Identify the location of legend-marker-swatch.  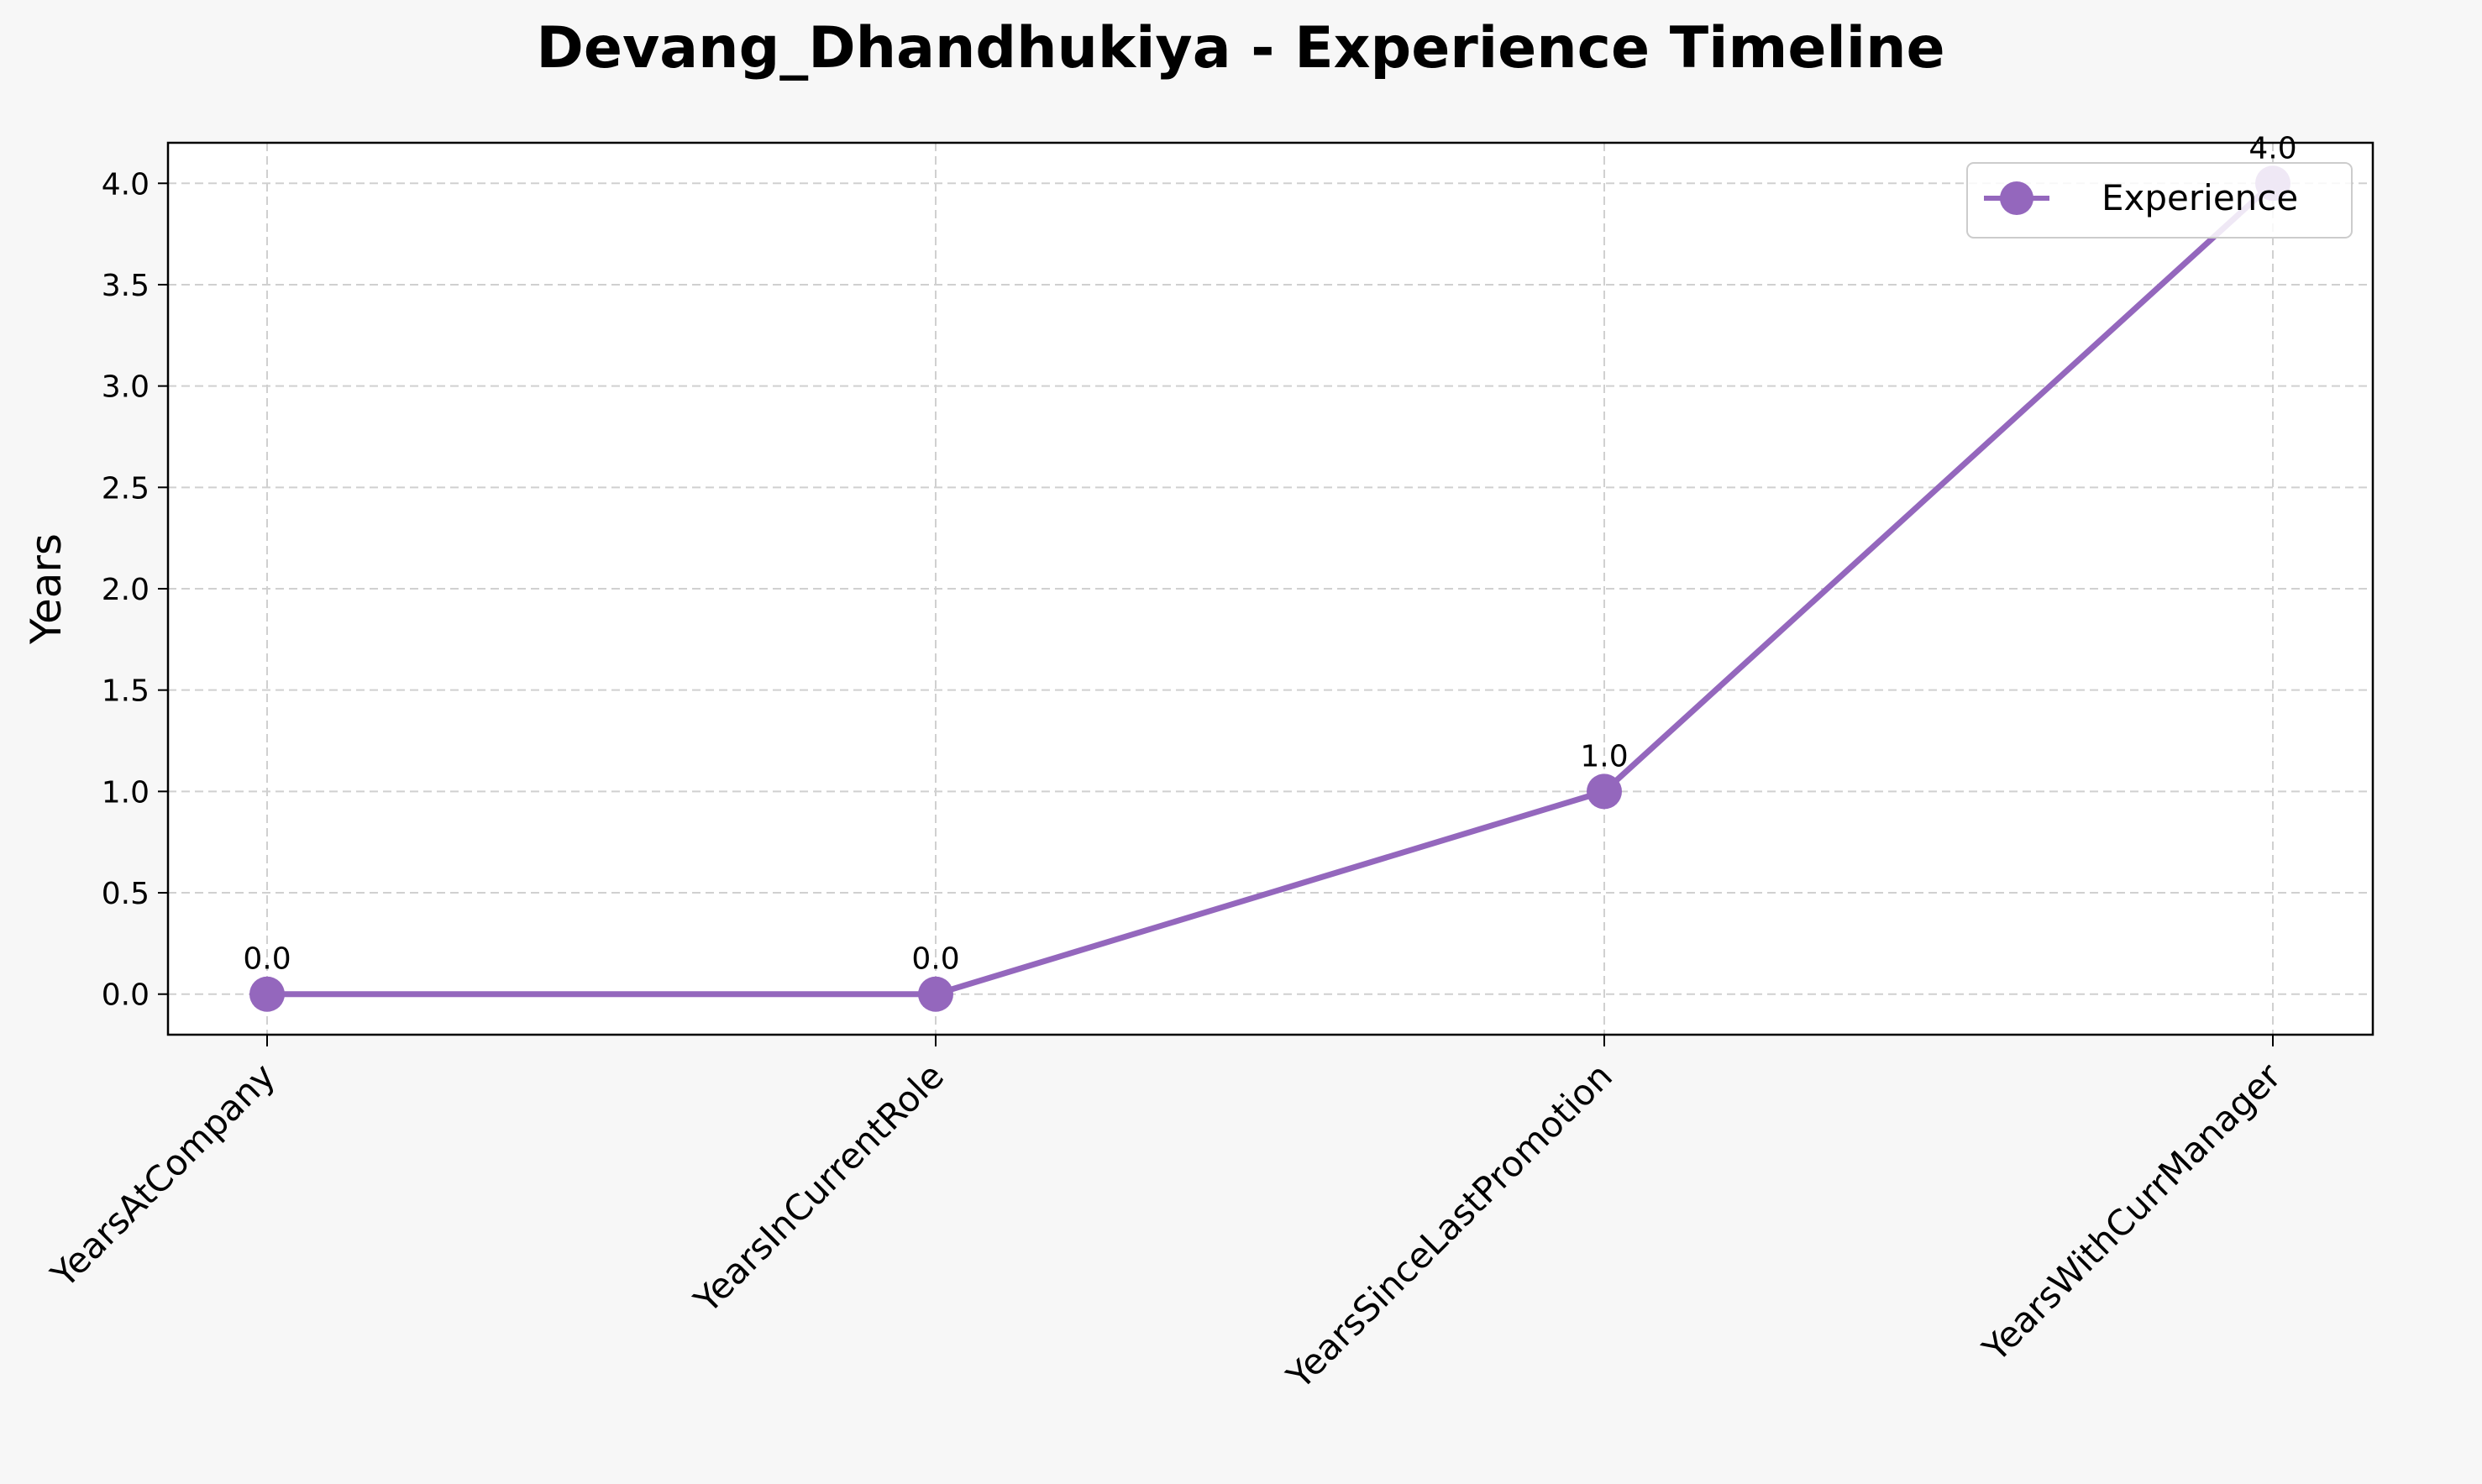
(2017, 198).